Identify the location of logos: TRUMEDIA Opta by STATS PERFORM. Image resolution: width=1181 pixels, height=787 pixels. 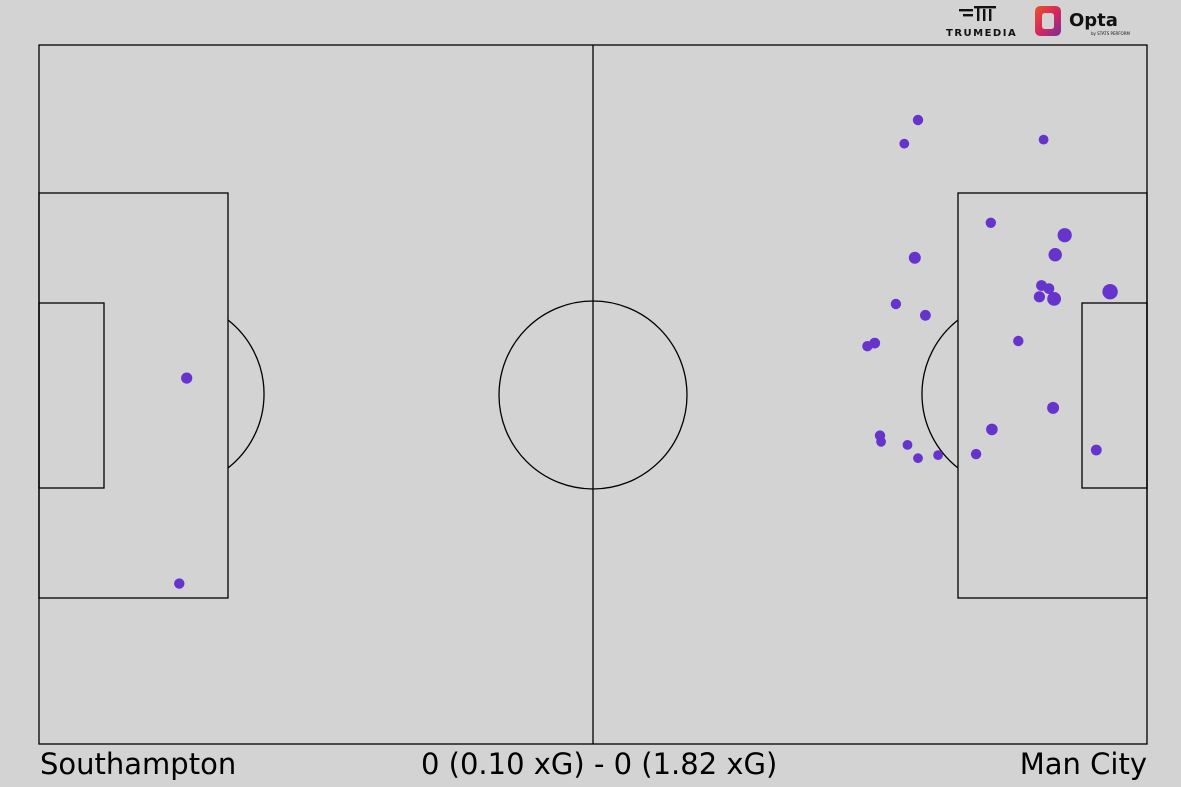
(1043, 22).